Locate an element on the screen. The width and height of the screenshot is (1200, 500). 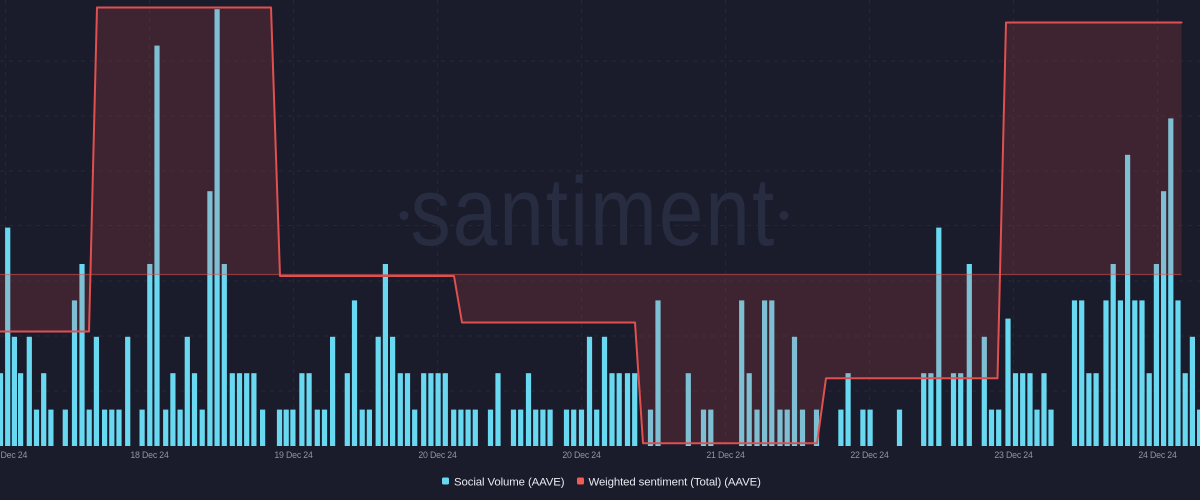
svg-text: 23 Dec 24 is located at coordinates (1013, 455).